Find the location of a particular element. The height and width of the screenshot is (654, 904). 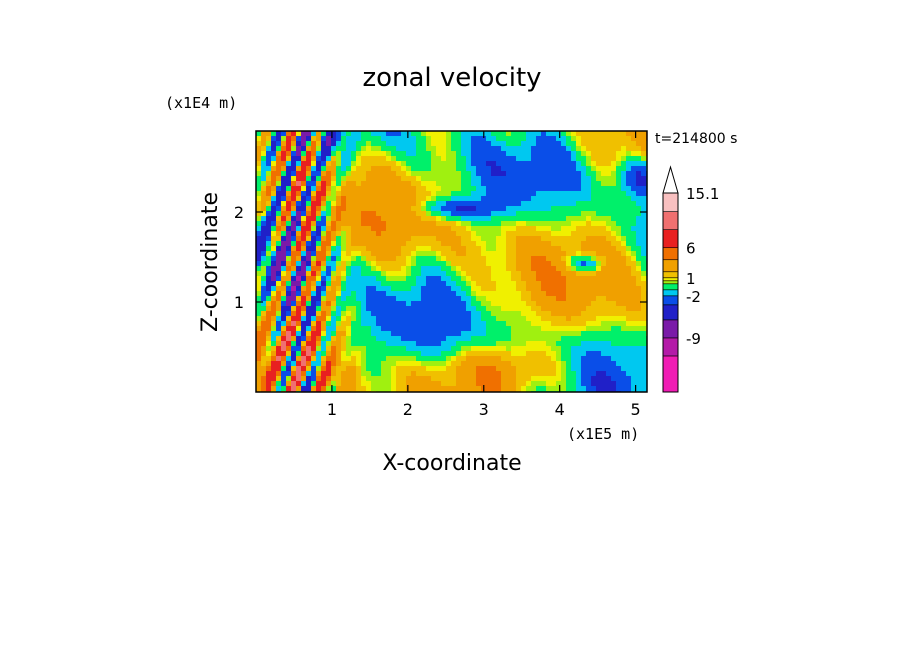

y-axis-label: Z-coordinate is located at coordinates (210, 262).